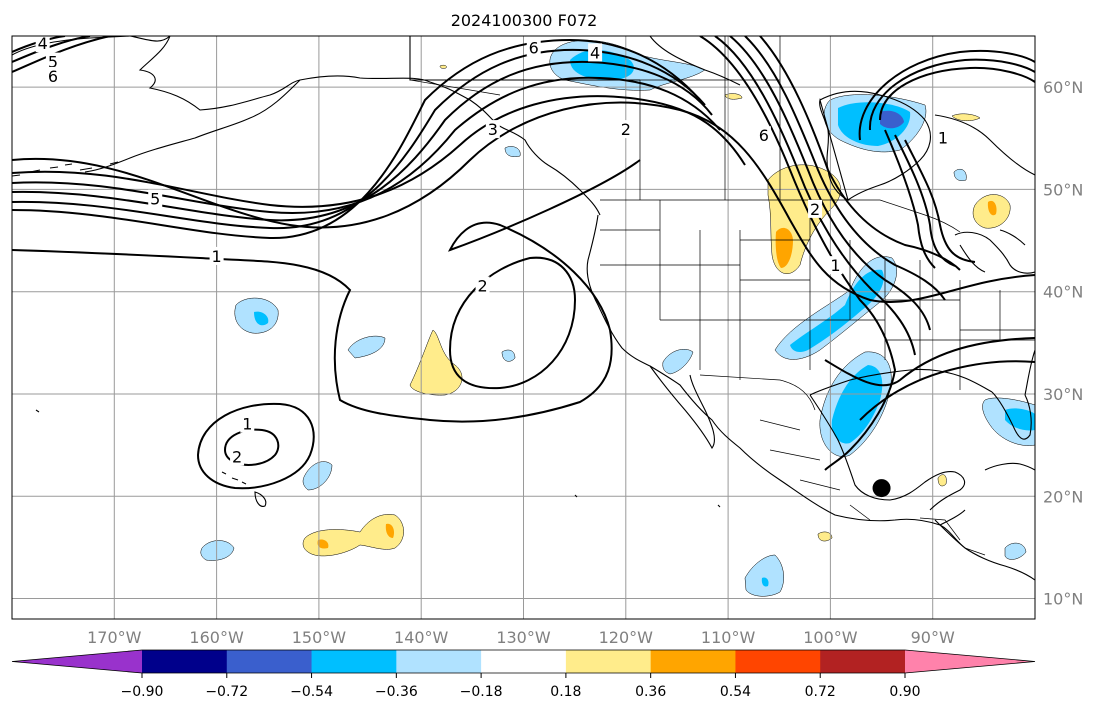  What do you see at coordinates (784, 247) in the screenshot?
I see `shade-plains-orange` at bounding box center [784, 247].